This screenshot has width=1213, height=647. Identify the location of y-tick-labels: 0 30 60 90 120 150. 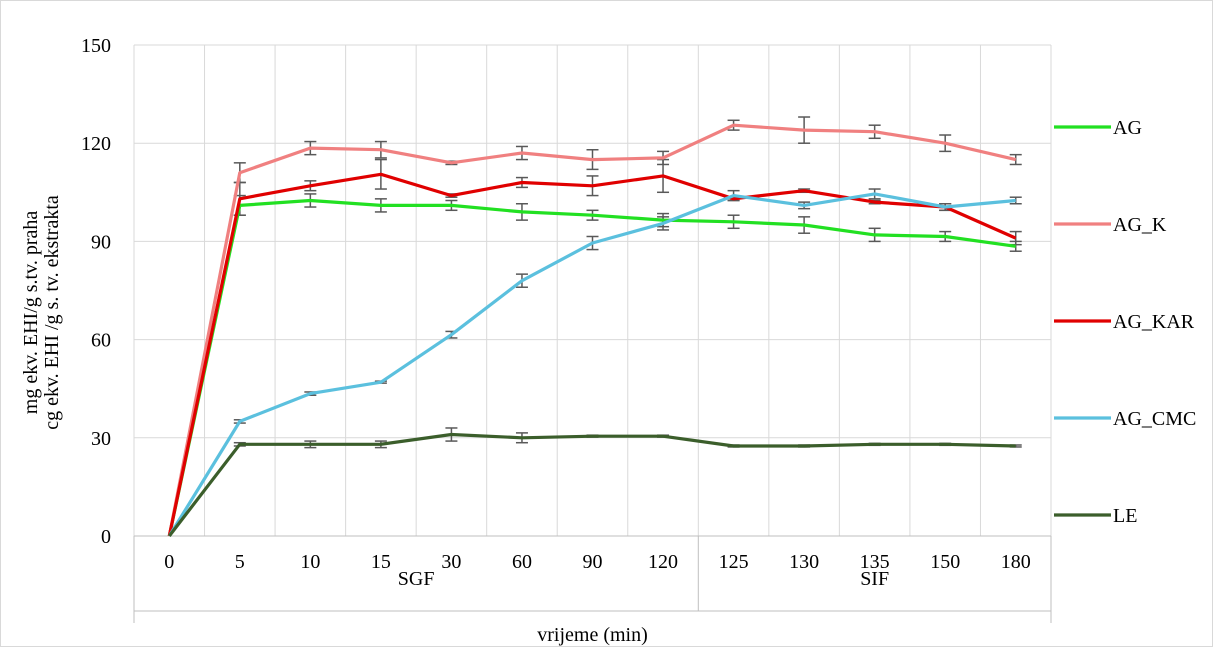
(96, 291).